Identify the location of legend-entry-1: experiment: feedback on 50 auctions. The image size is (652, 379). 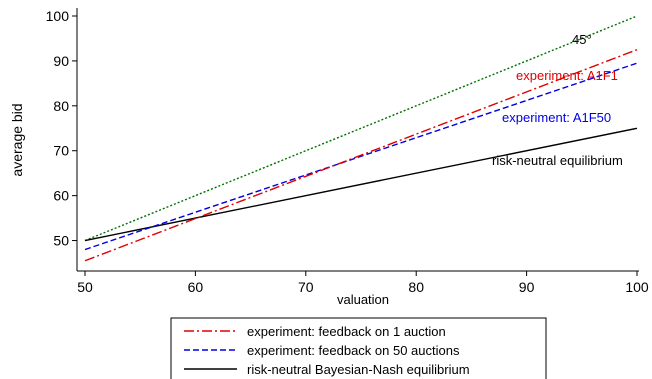
(353, 350).